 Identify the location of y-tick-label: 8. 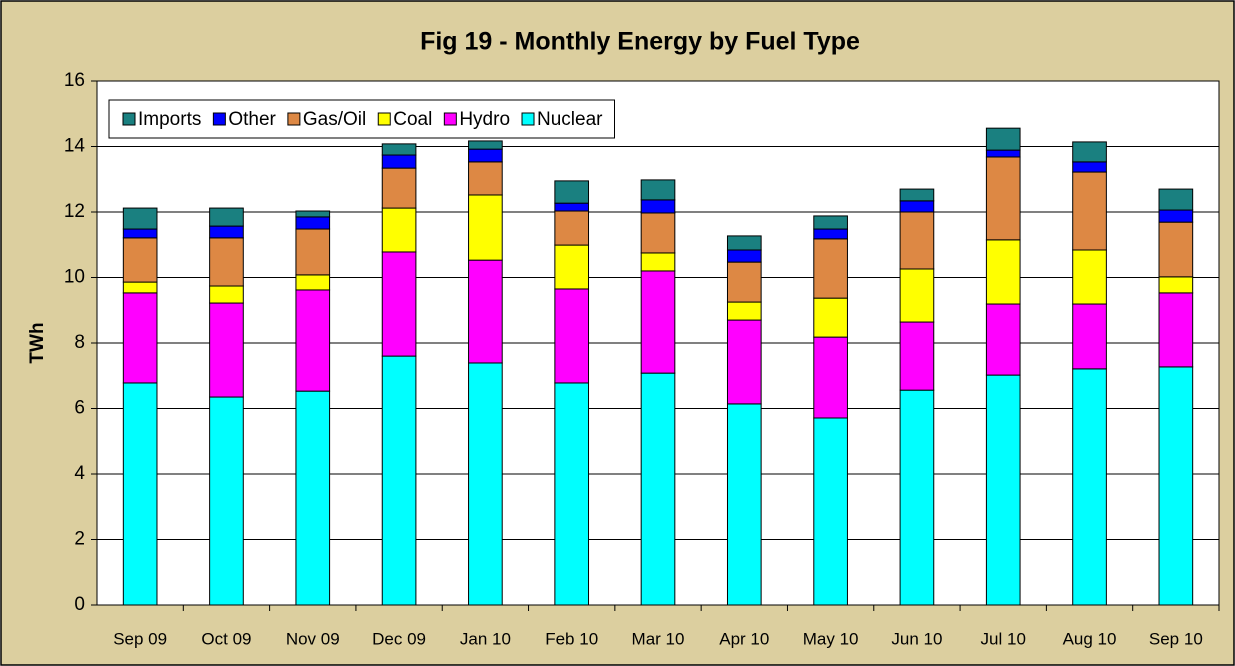
(79, 342).